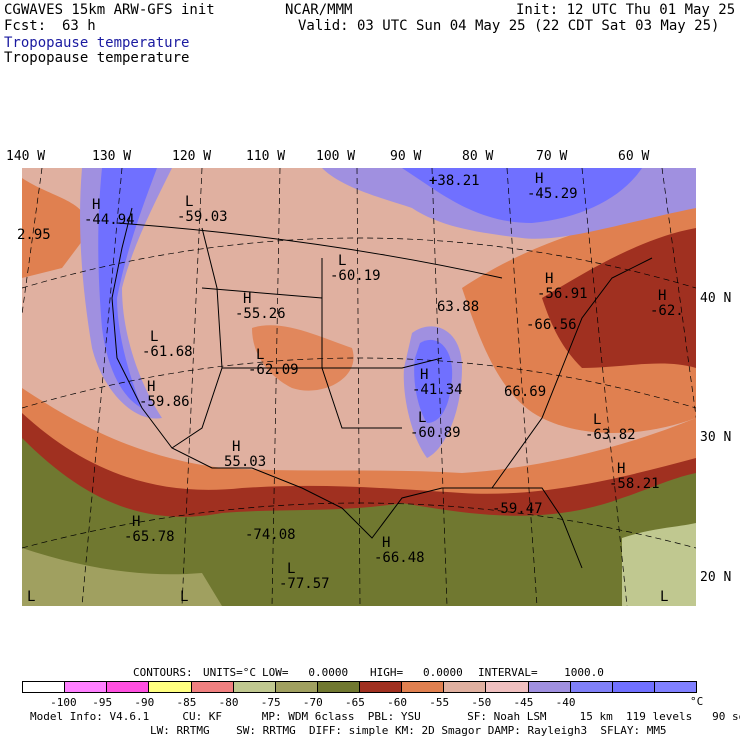 This screenshot has width=740, height=740. What do you see at coordinates (149, 537) in the screenshot?
I see `contour-value: -65.78` at bounding box center [149, 537].